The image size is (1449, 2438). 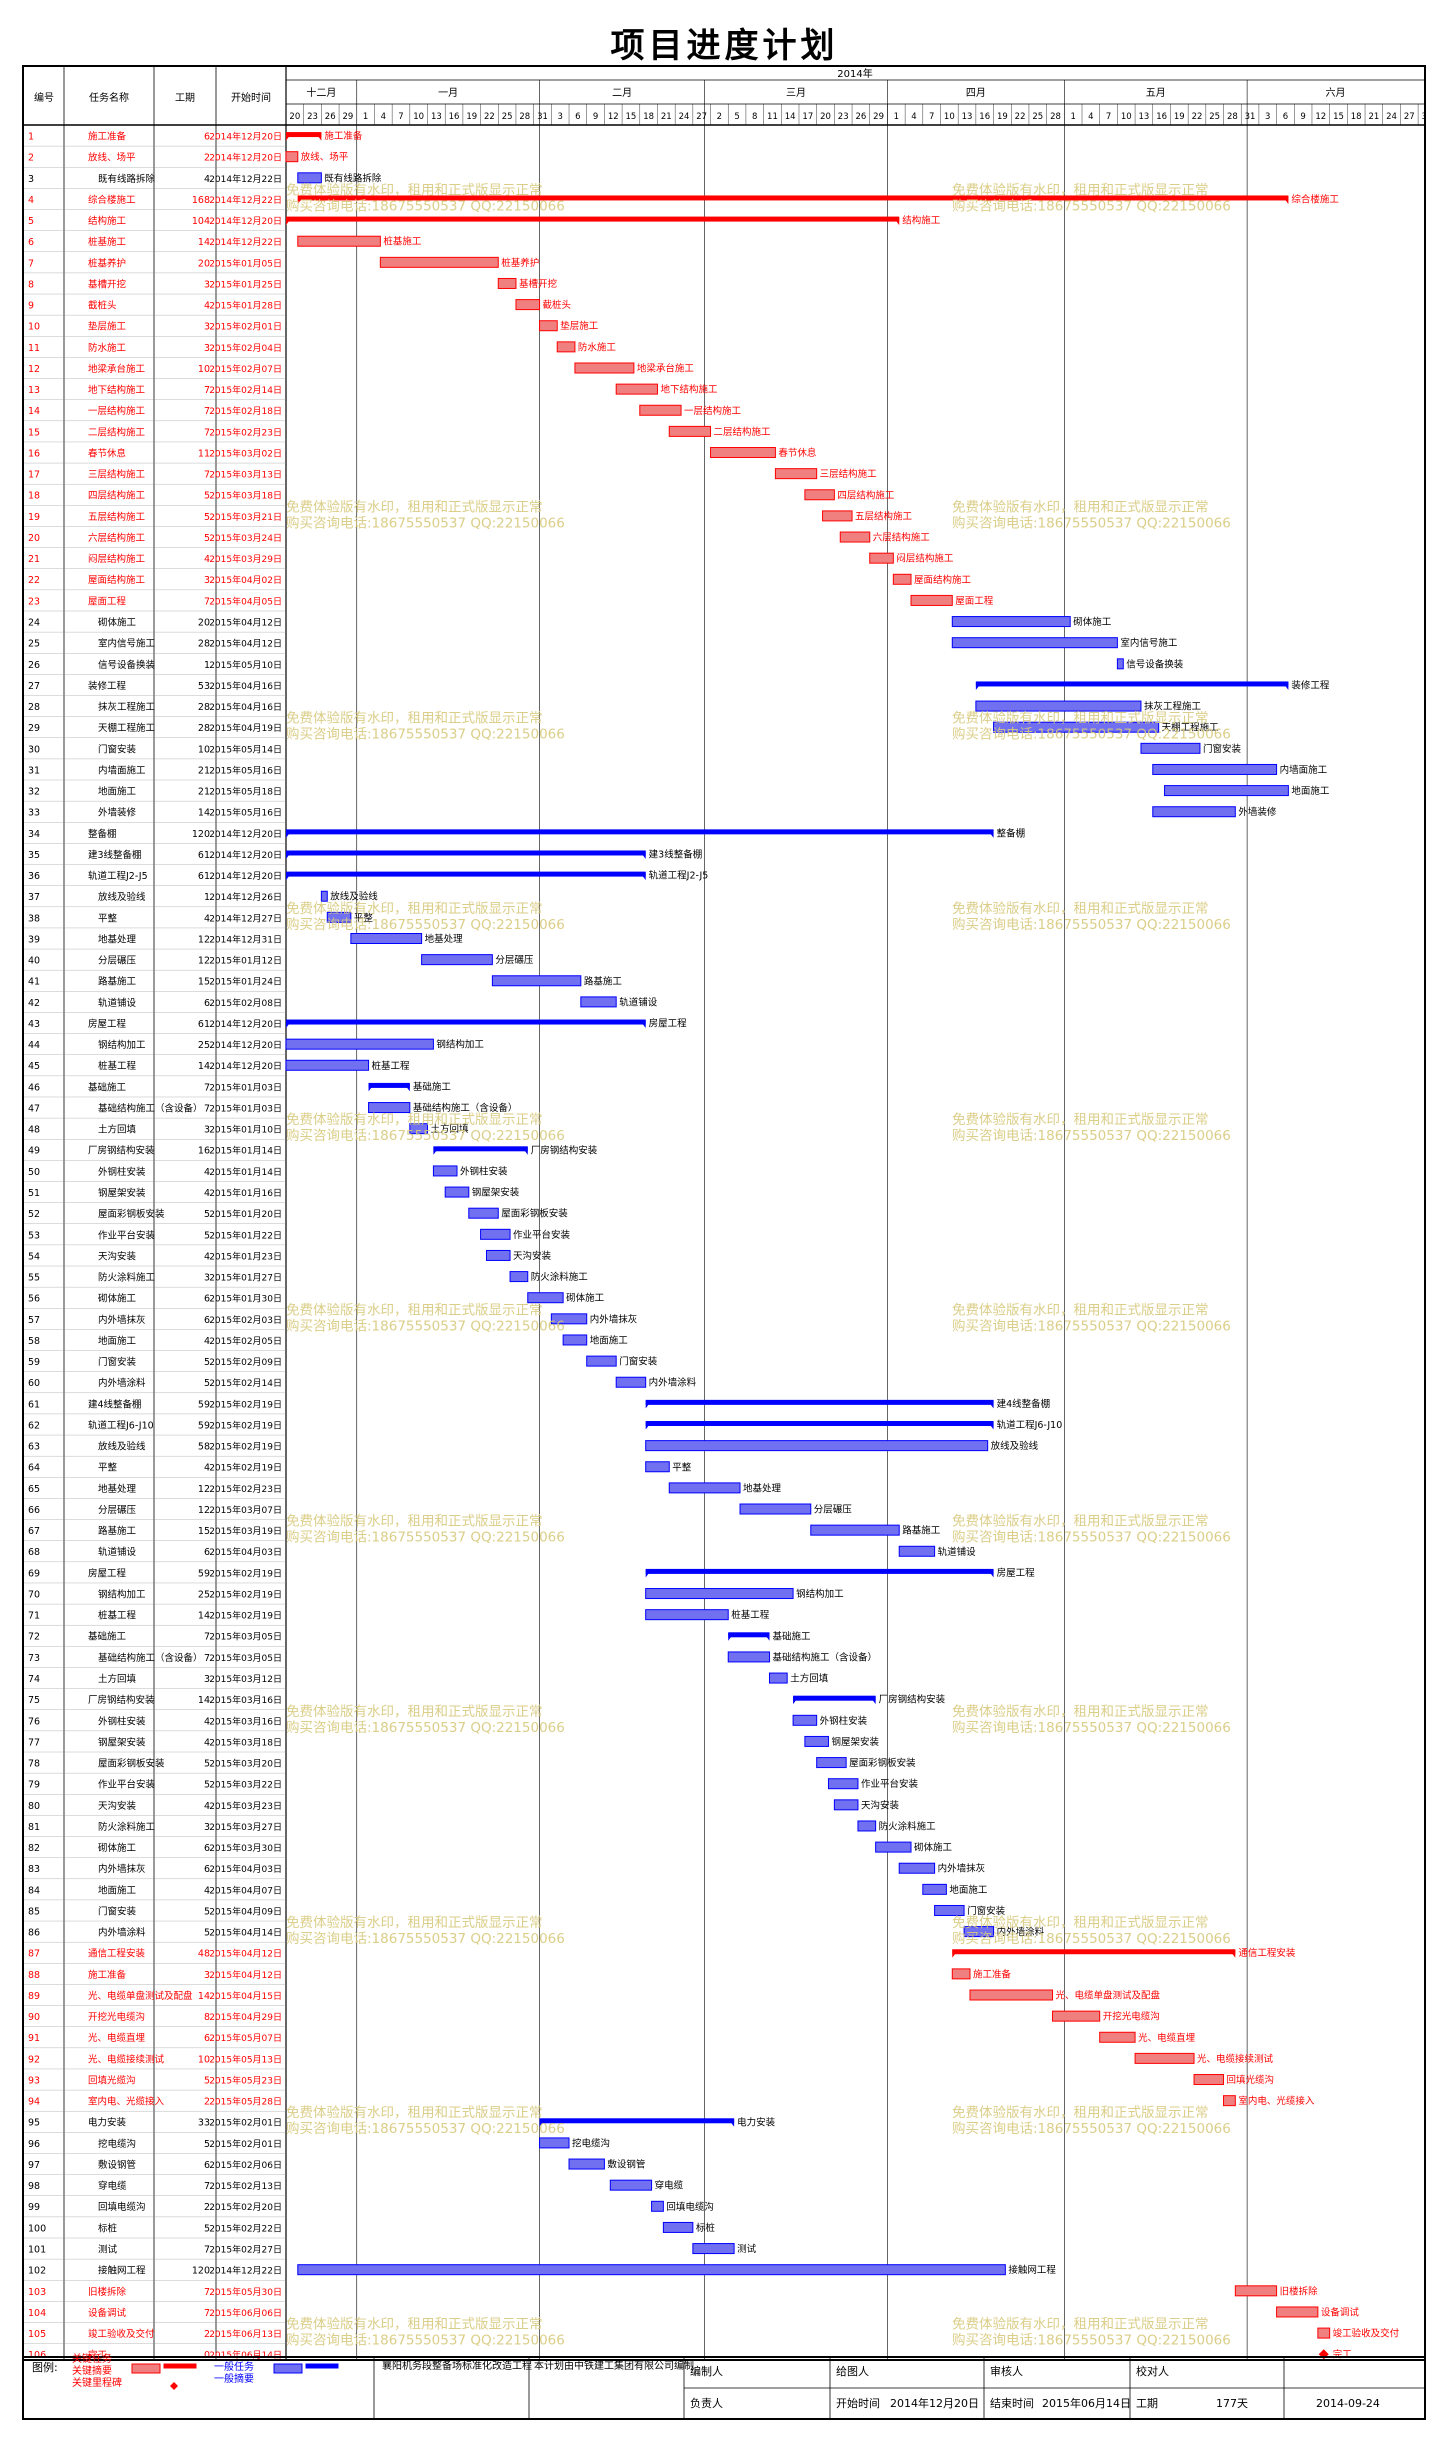 What do you see at coordinates (1304, 770) in the screenshot?
I see `task-bar-label: 内墙面施工` at bounding box center [1304, 770].